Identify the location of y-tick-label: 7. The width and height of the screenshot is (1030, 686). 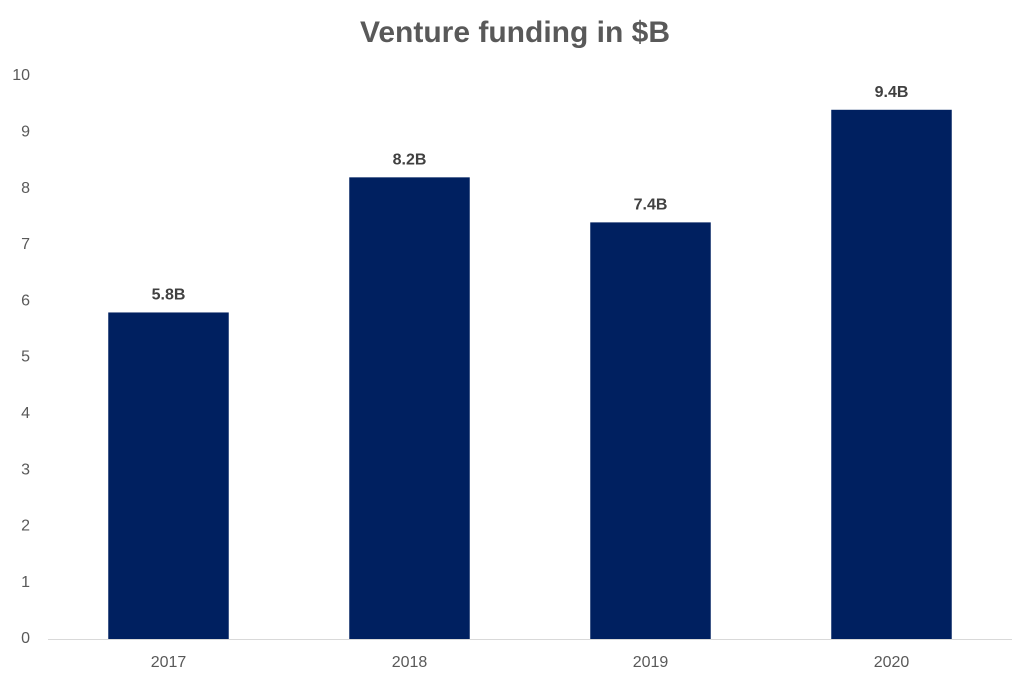
(25, 244).